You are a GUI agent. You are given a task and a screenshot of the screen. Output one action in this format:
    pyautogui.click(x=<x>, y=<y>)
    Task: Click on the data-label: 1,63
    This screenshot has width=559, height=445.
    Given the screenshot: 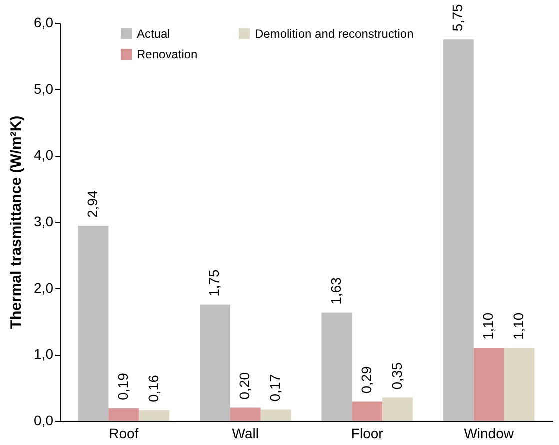 What is the action you would take?
    pyautogui.click(x=336, y=291)
    